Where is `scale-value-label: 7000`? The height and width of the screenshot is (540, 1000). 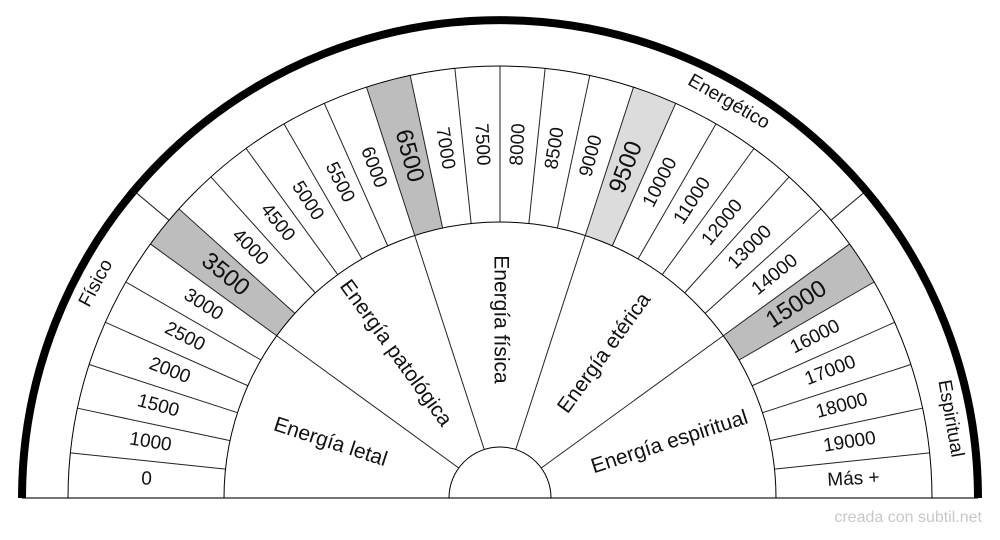
scale-value-label: 7000 is located at coordinates (444, 148).